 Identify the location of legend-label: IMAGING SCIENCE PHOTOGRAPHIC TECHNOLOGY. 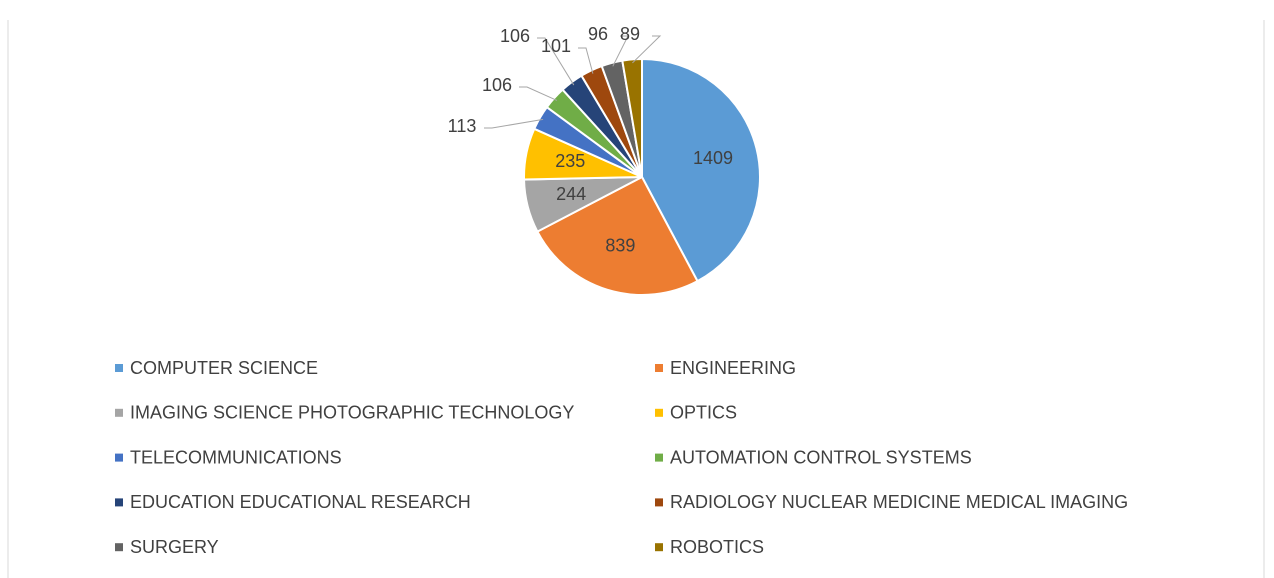
(352, 413).